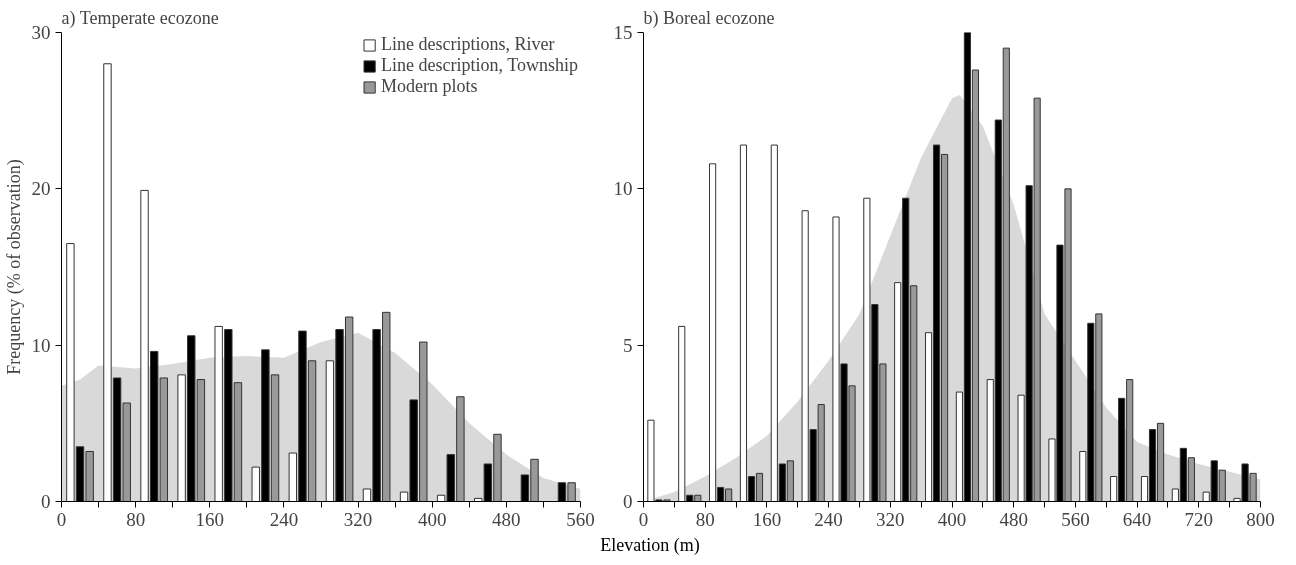 The image size is (1296, 565). Describe the element at coordinates (140, 18) in the screenshot. I see `chart-title: a) Temperate ecozone` at that location.